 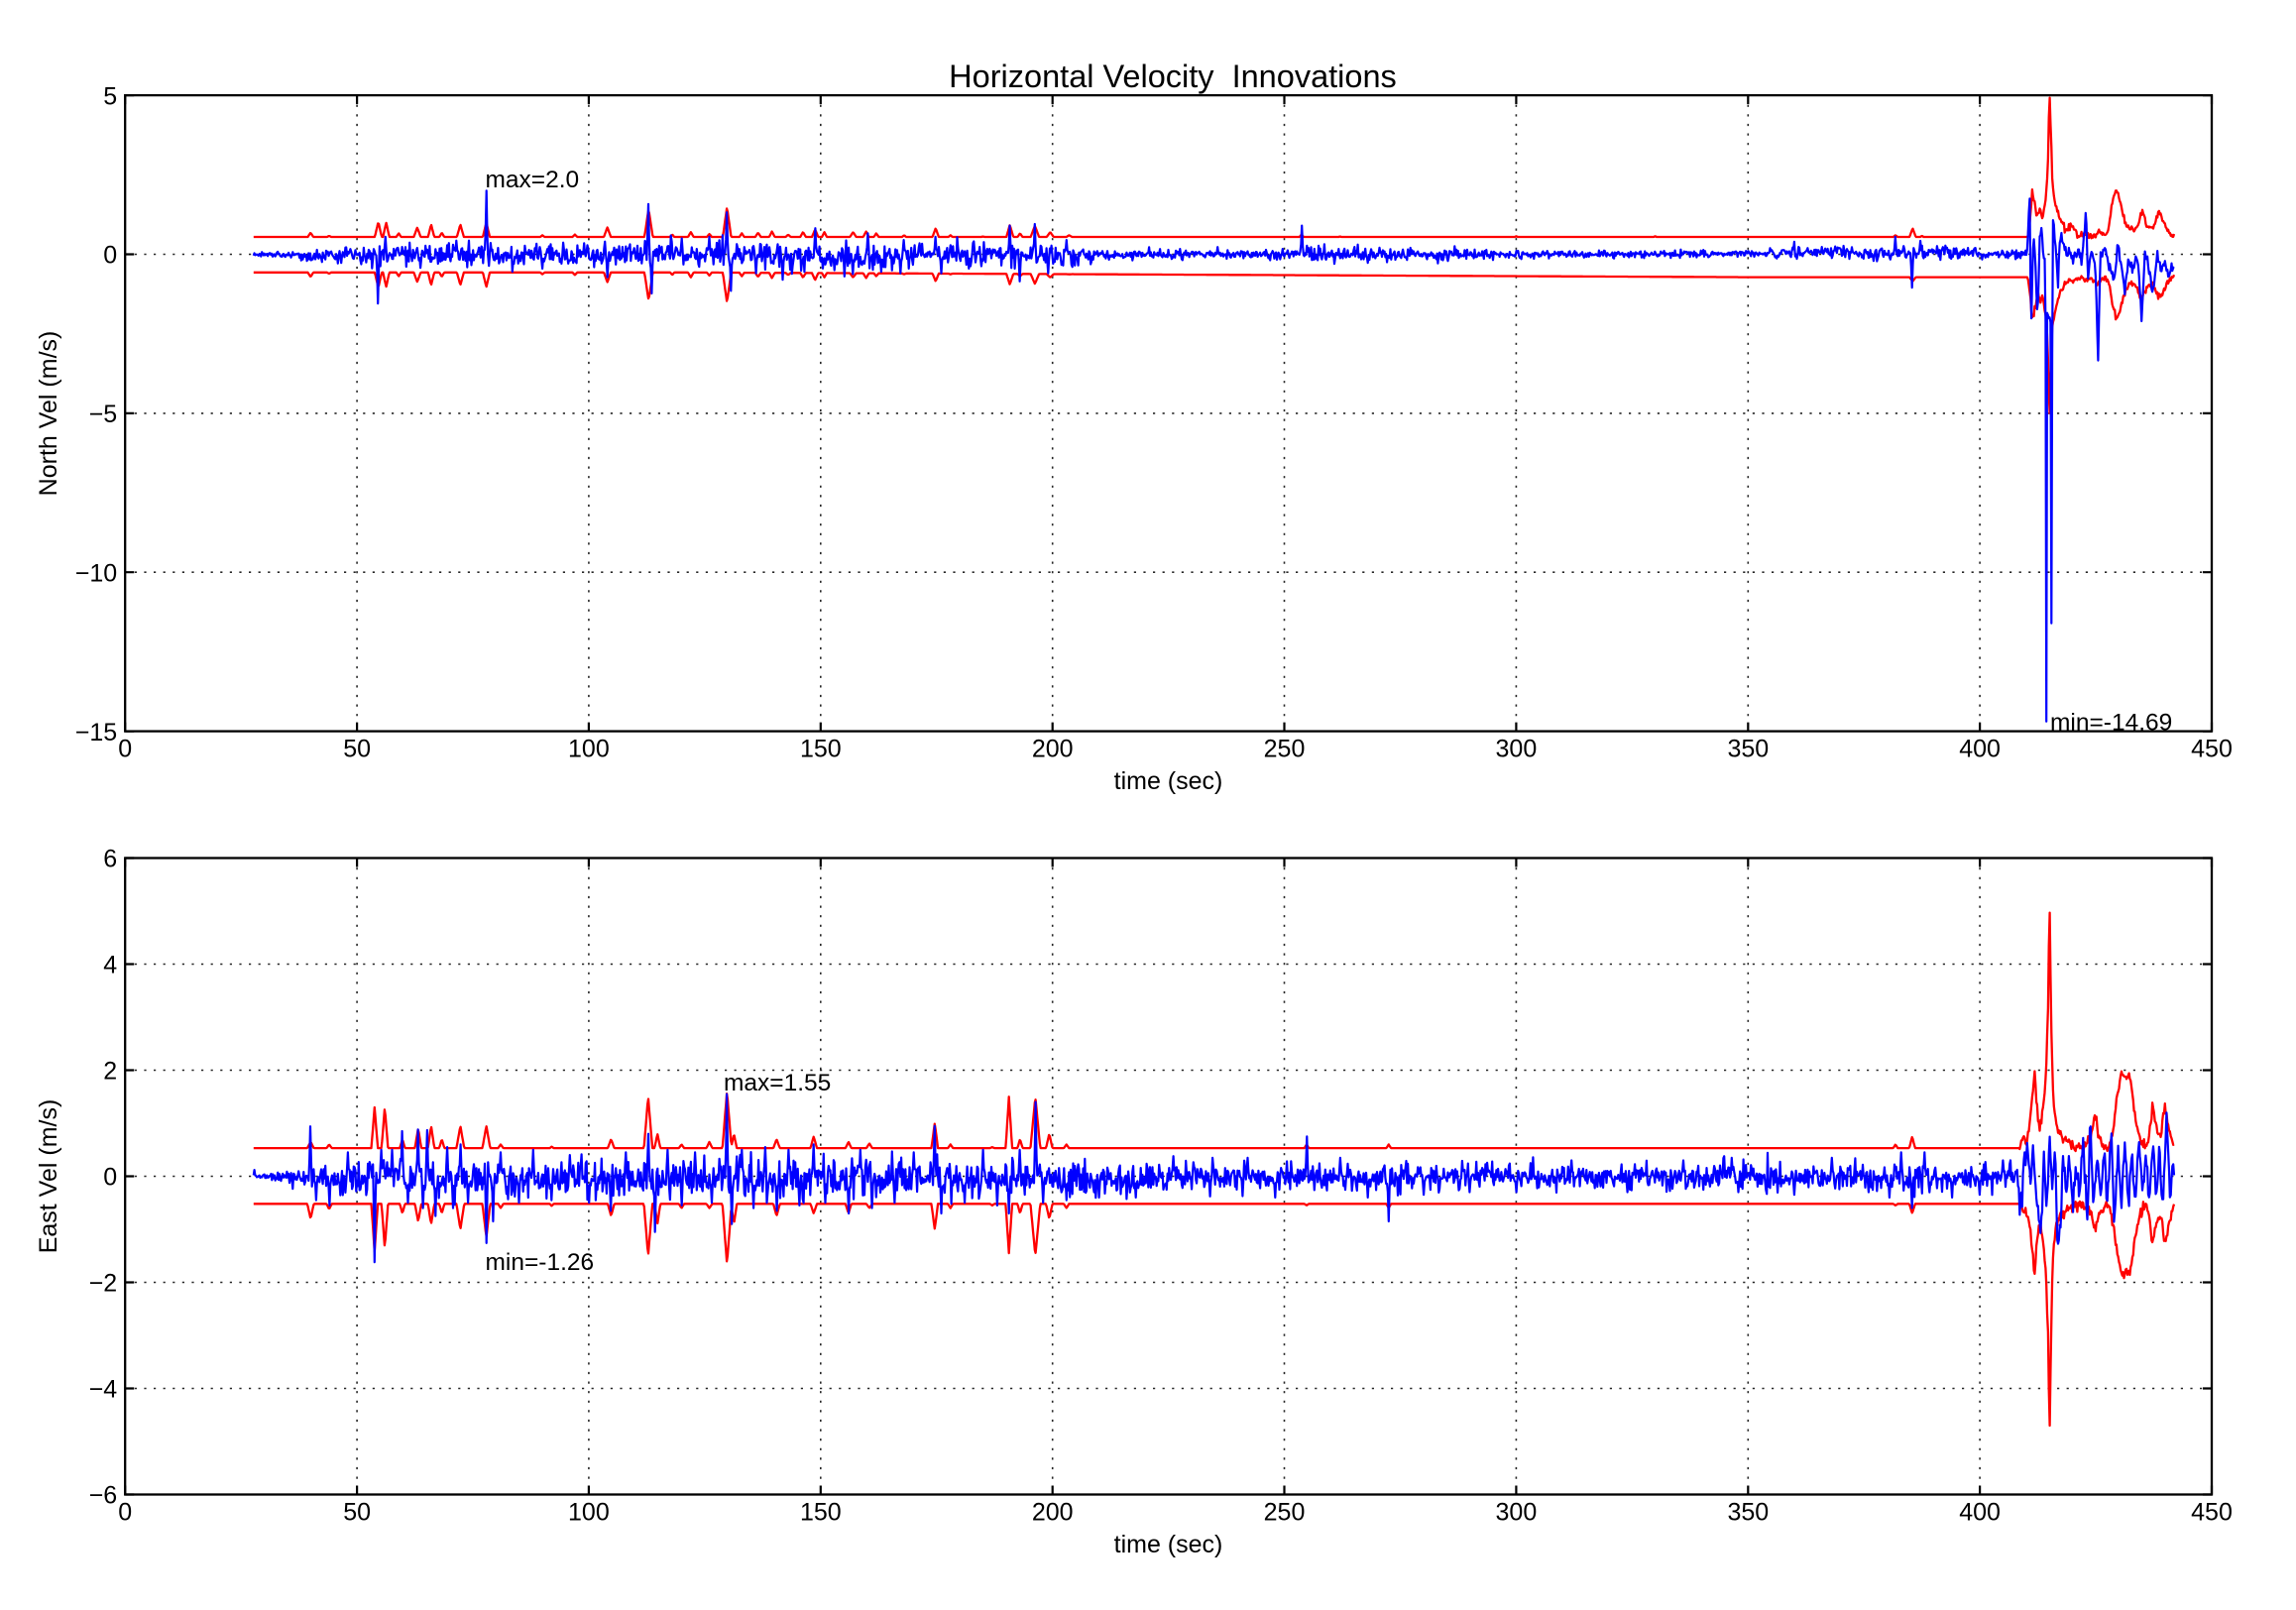 What do you see at coordinates (110, 965) in the screenshot?
I see `svg-text: 4` at bounding box center [110, 965].